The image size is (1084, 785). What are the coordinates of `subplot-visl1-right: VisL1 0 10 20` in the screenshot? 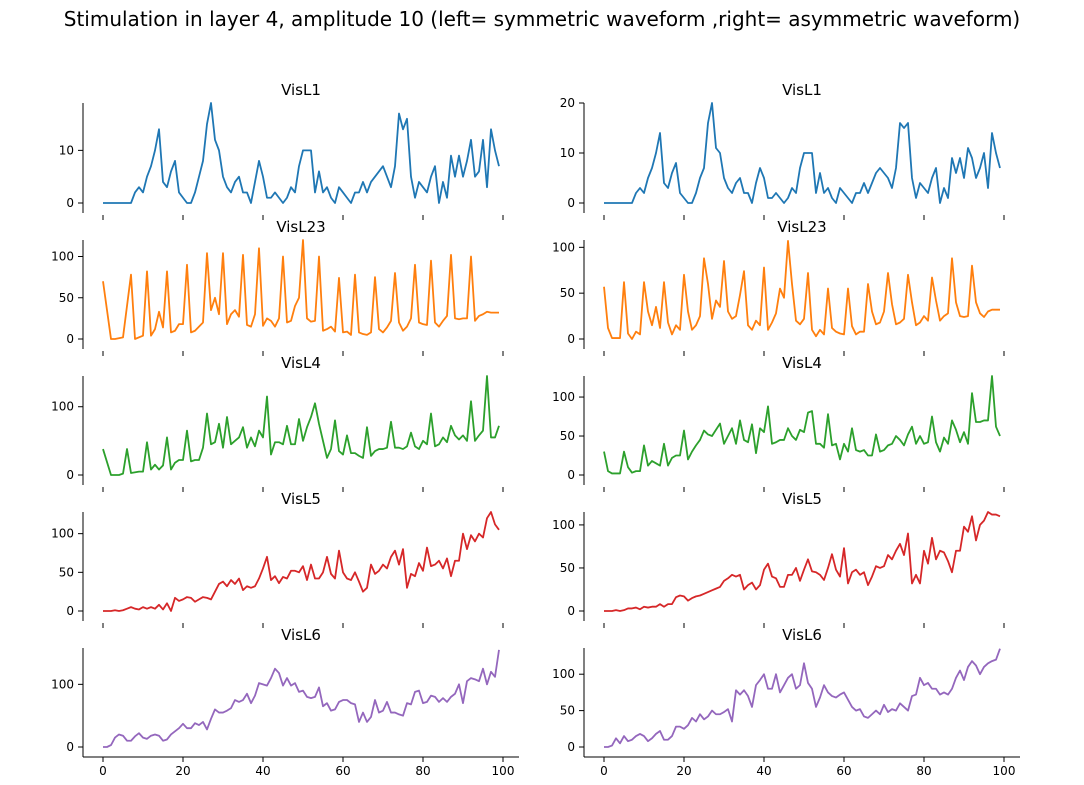 It's located at (782, 150).